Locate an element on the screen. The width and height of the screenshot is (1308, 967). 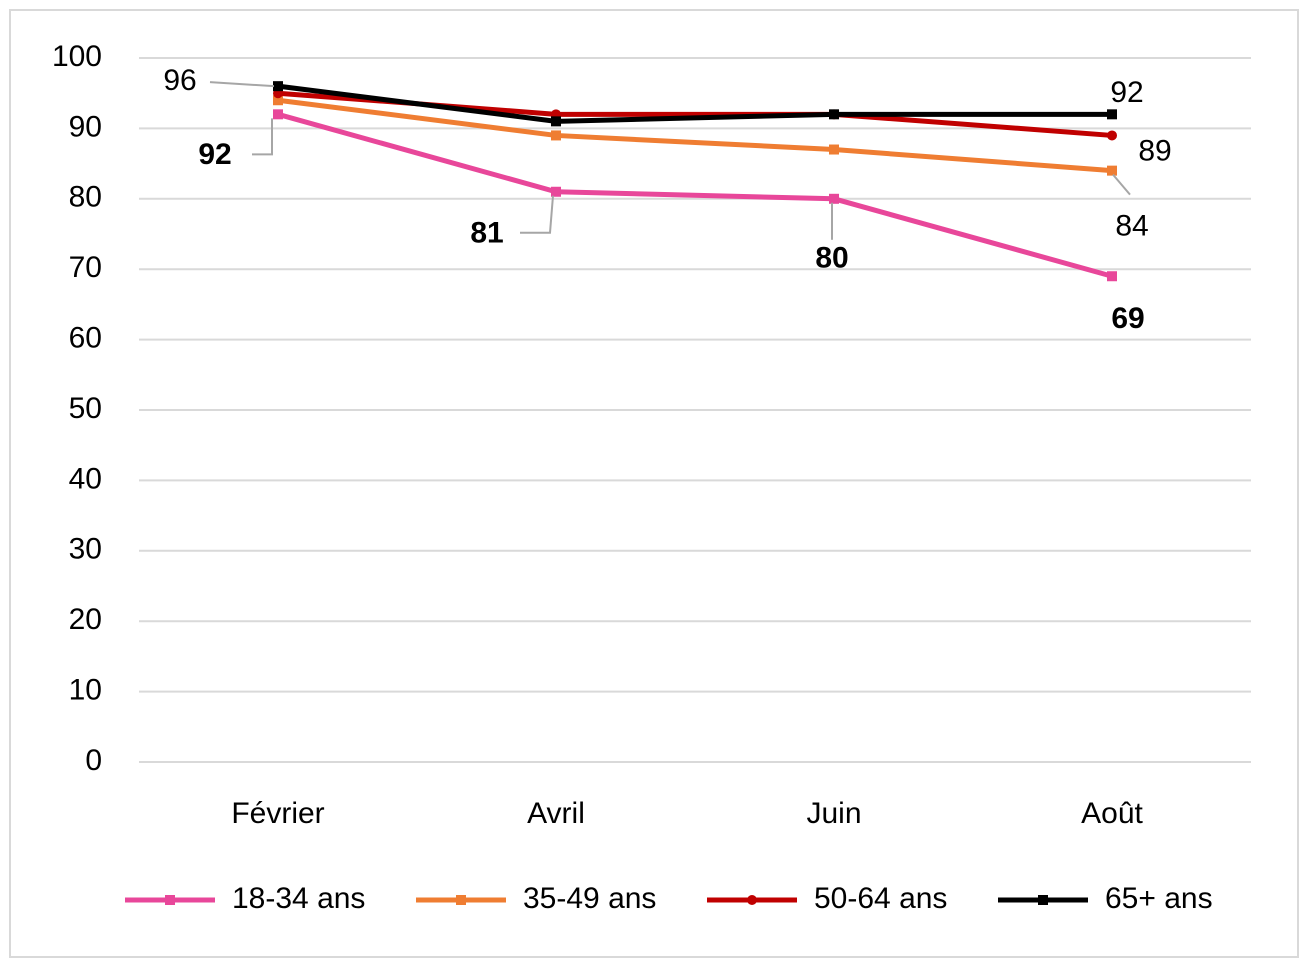
legend-label: 50-64 ans is located at coordinates (880, 898).